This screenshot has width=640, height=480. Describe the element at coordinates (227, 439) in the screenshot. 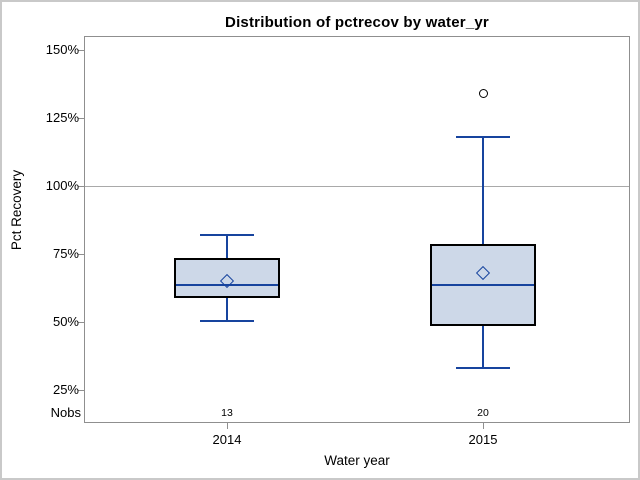

I see `x-category-label: 2014` at that location.